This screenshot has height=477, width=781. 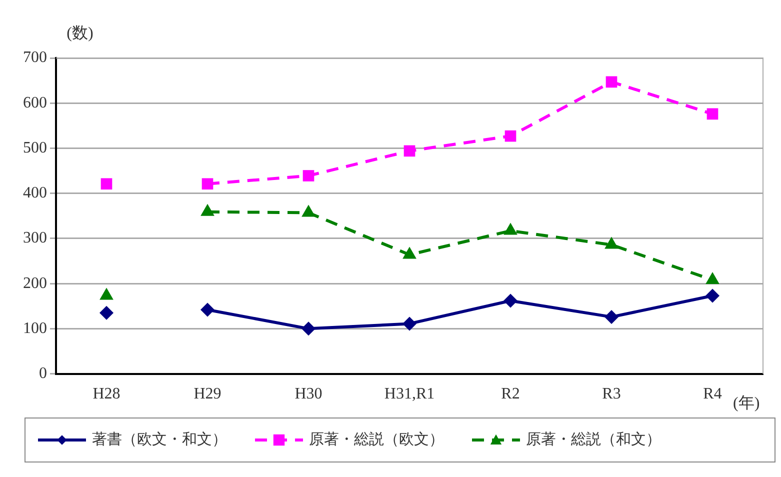 What do you see at coordinates (35, 193) in the screenshot?
I see `y-tick-label: 400` at bounding box center [35, 193].